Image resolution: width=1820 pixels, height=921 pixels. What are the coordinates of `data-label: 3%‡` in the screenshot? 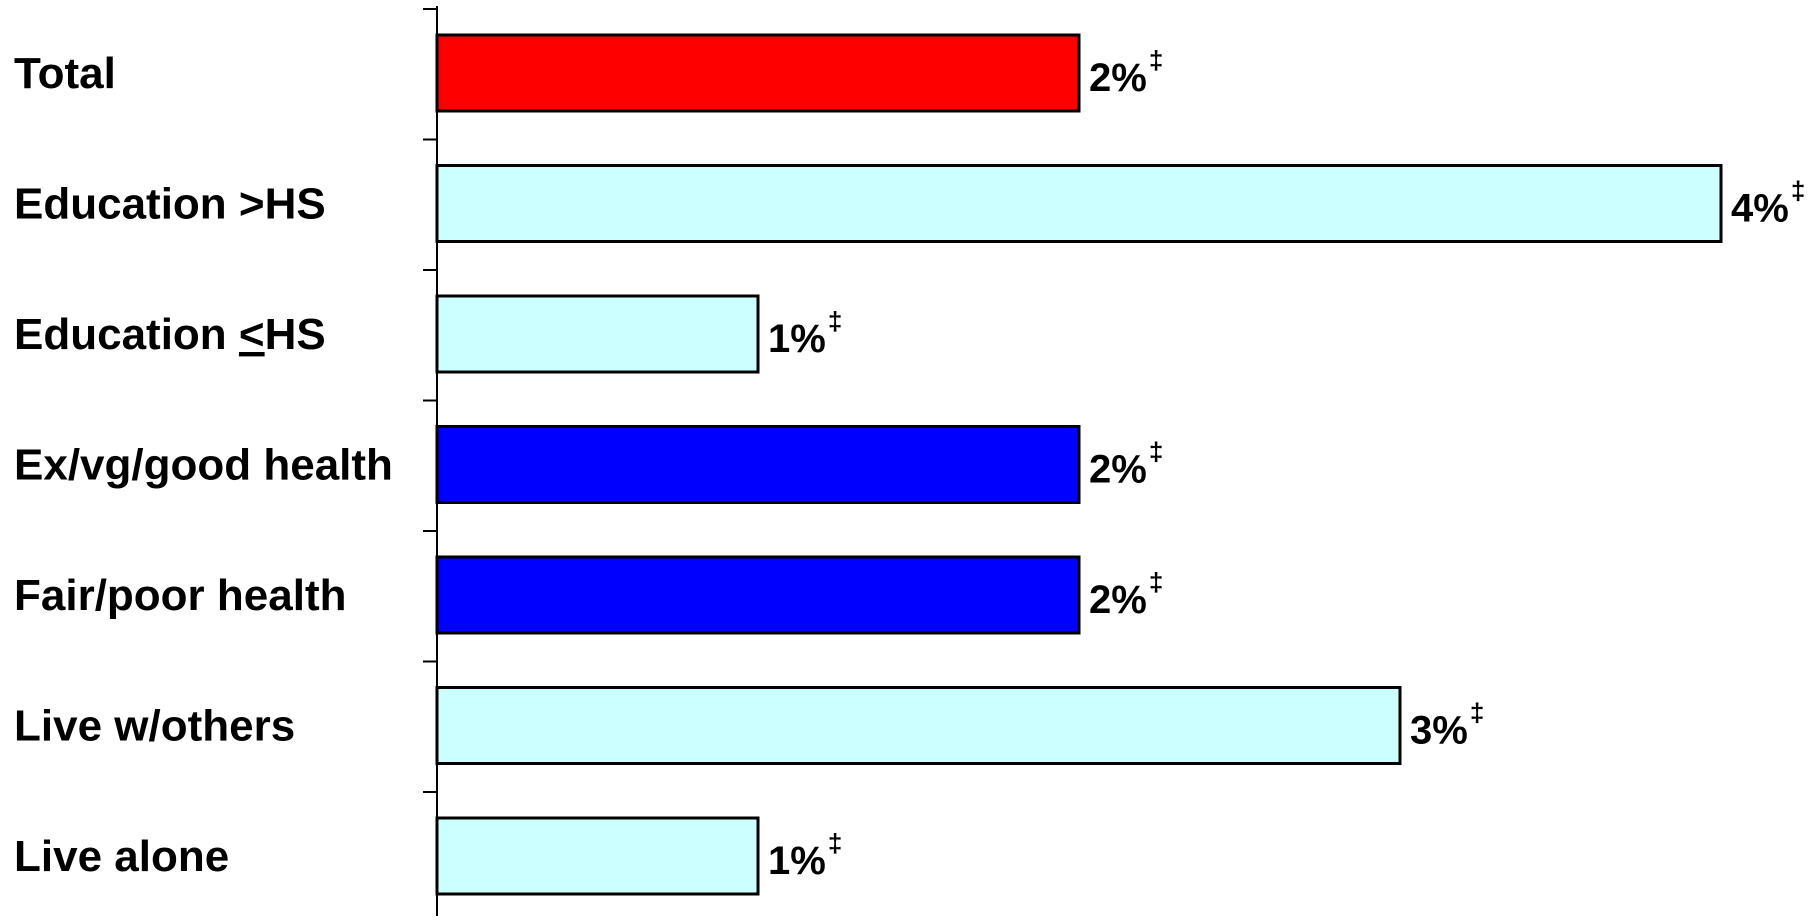 It's located at (1447, 725).